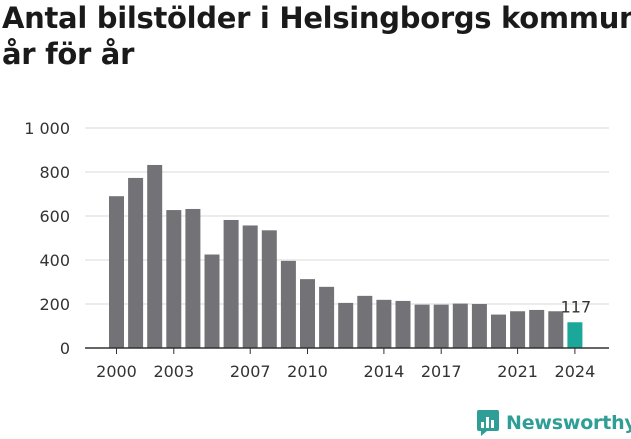  What do you see at coordinates (54, 216) in the screenshot?
I see `y-tick-label: 600` at bounding box center [54, 216].